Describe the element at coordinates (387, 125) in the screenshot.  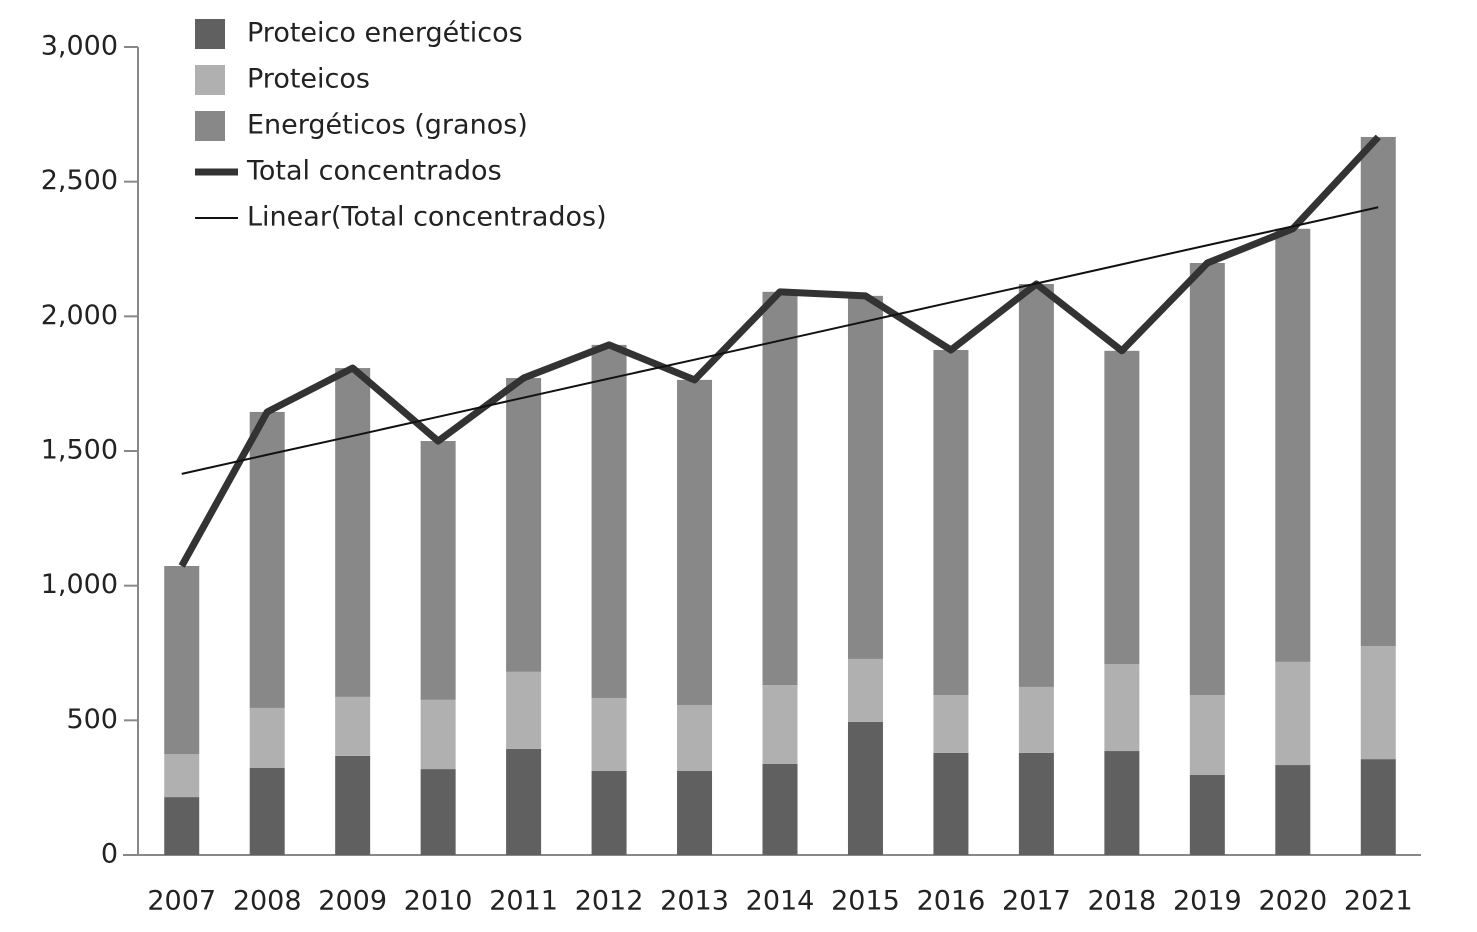
I see `legend-label: Energéticos (granos)` at that location.